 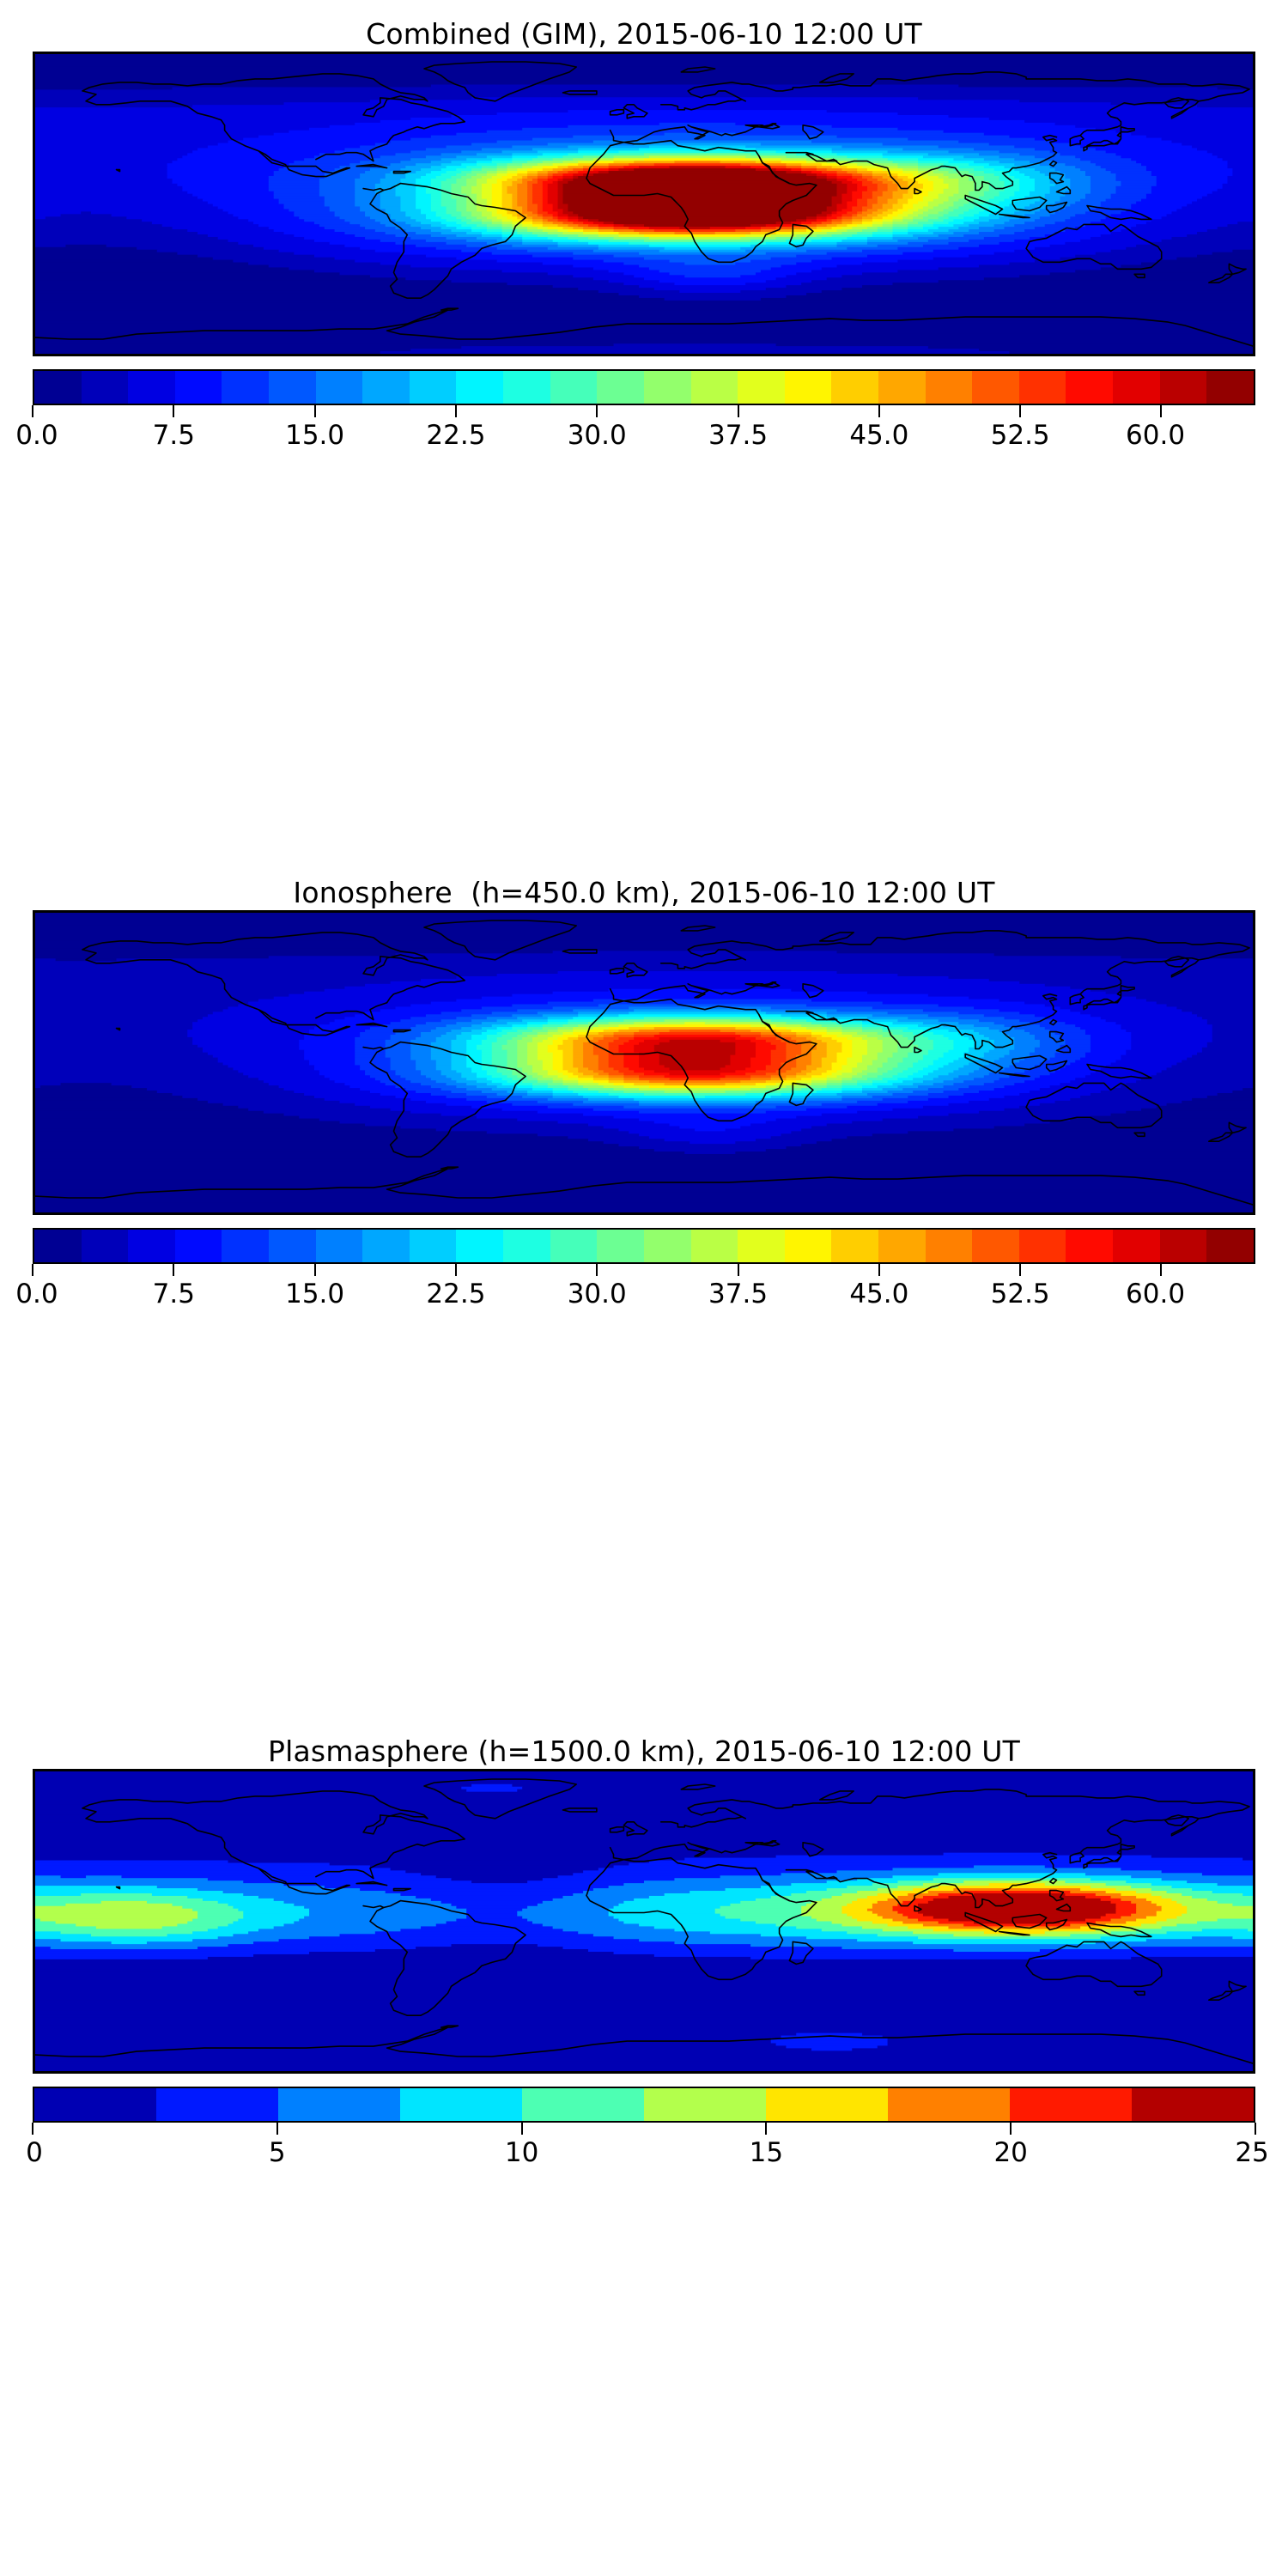 What do you see at coordinates (315, 435) in the screenshot?
I see `colorbar-tick-label: 15.0` at bounding box center [315, 435].